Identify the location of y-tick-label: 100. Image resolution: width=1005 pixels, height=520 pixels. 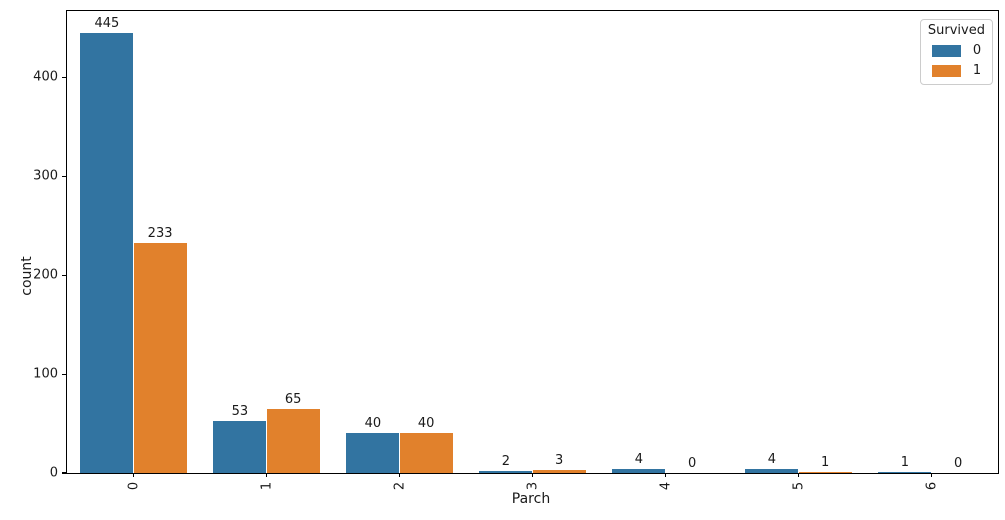
(45, 374).